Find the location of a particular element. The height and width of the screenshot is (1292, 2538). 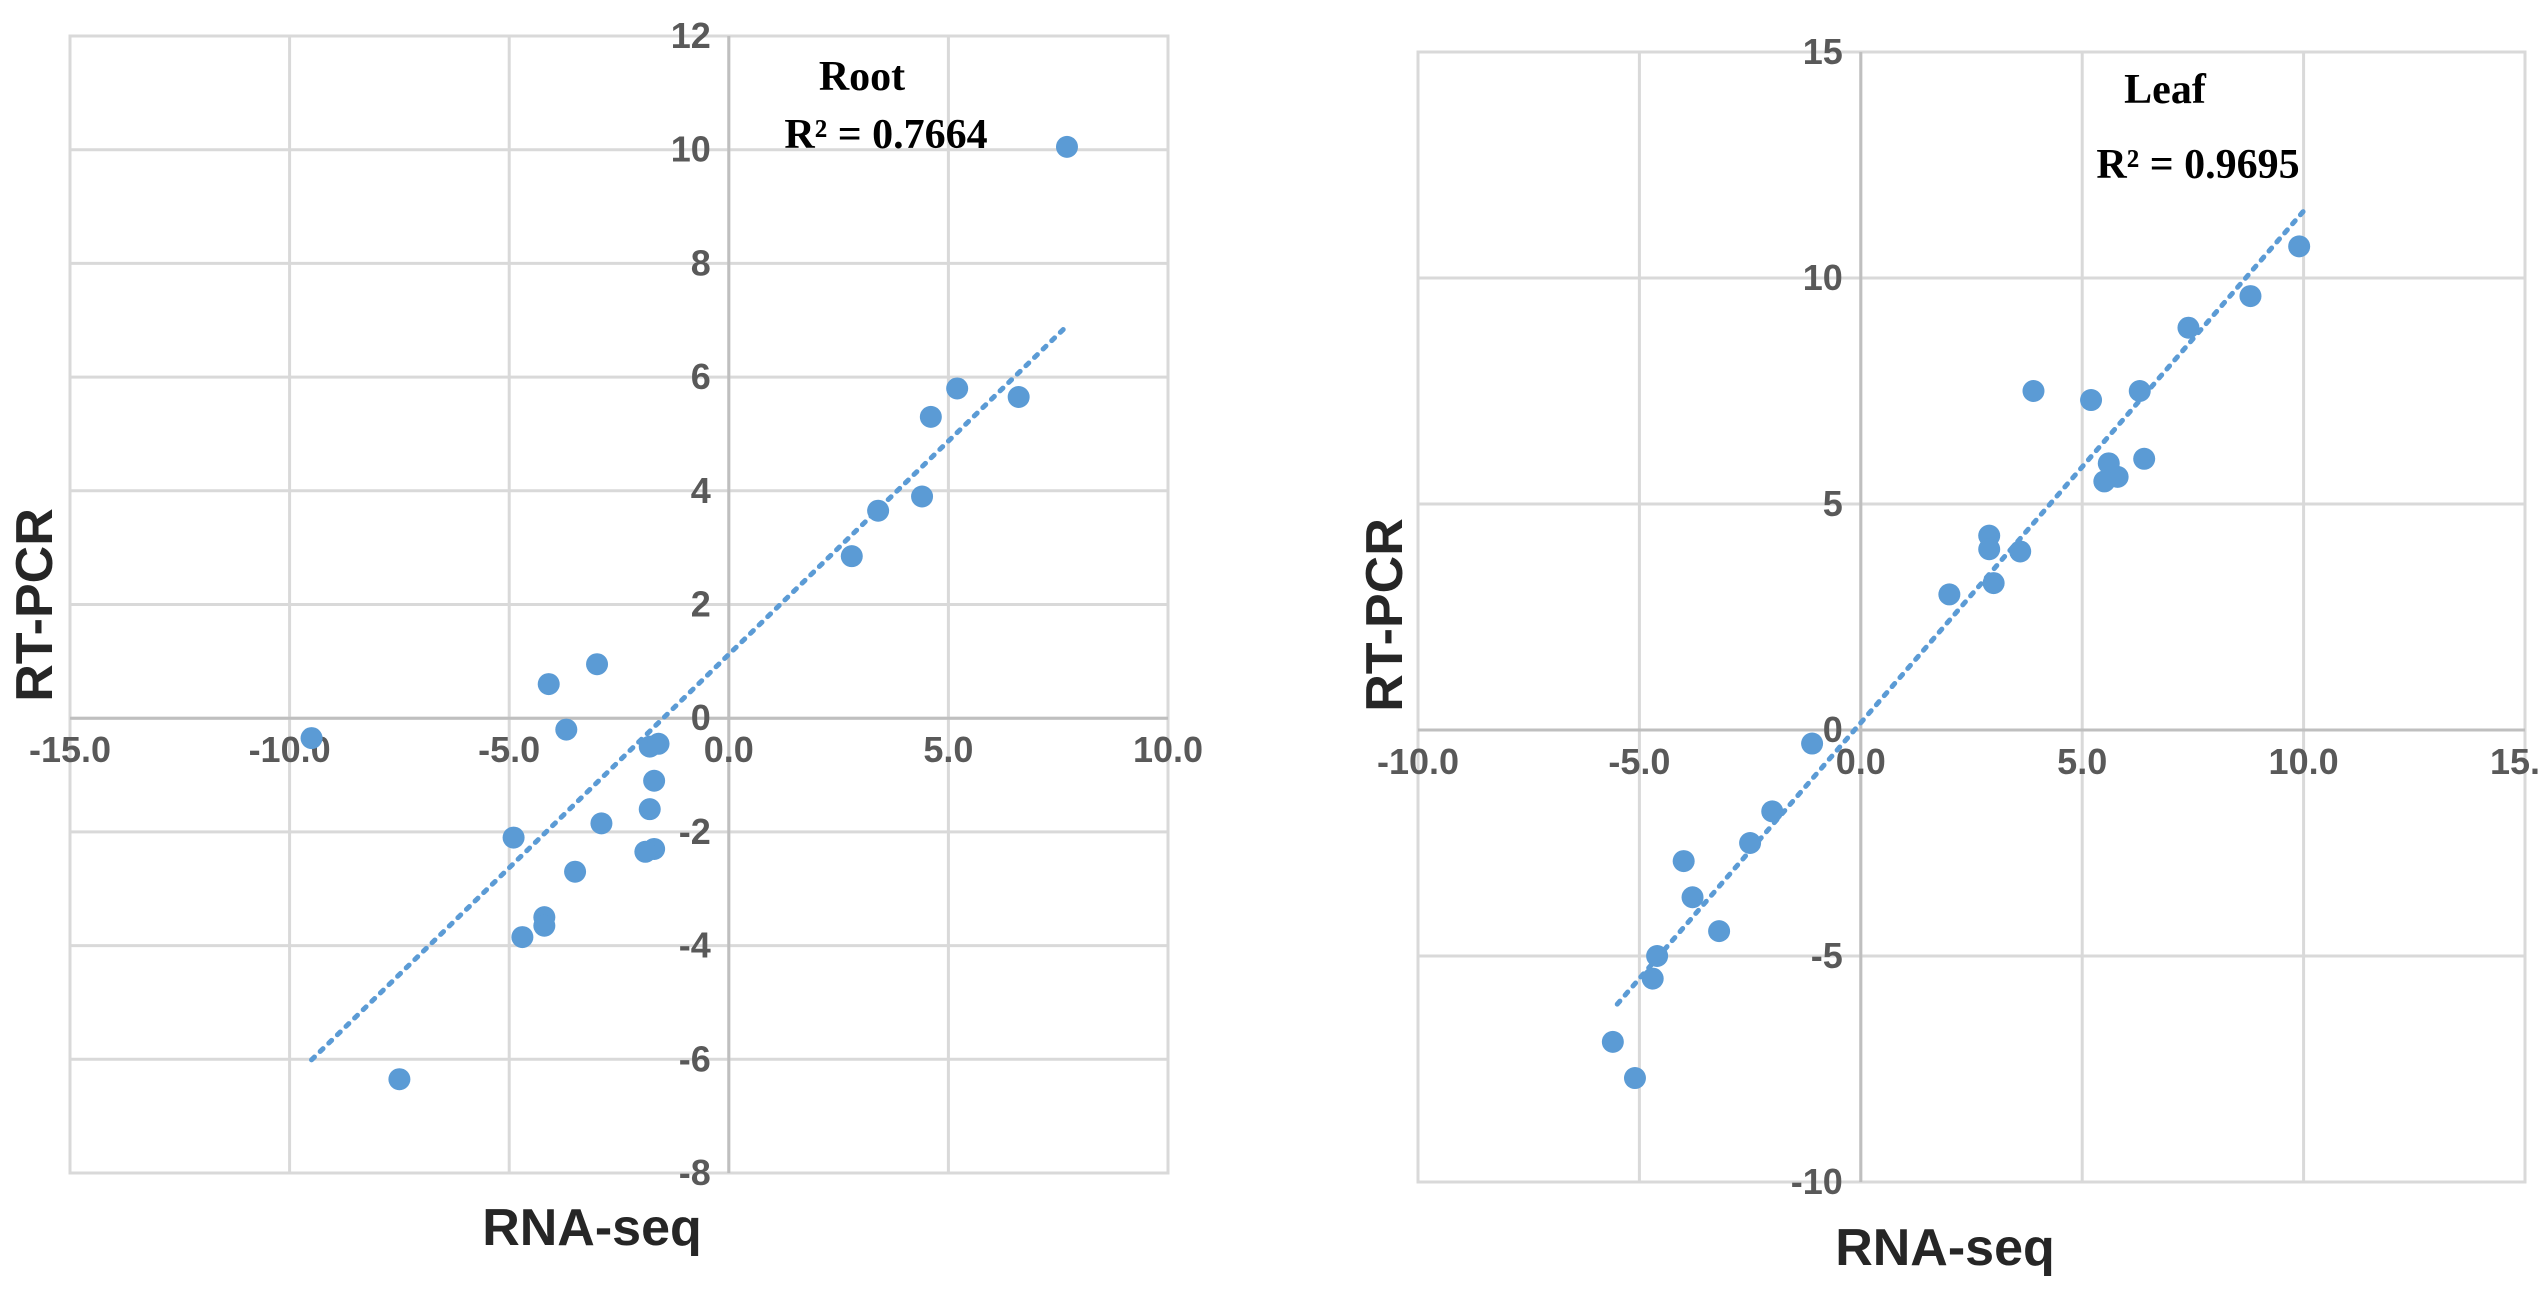

root-x-tick-label: -5.0 is located at coordinates (509, 749).